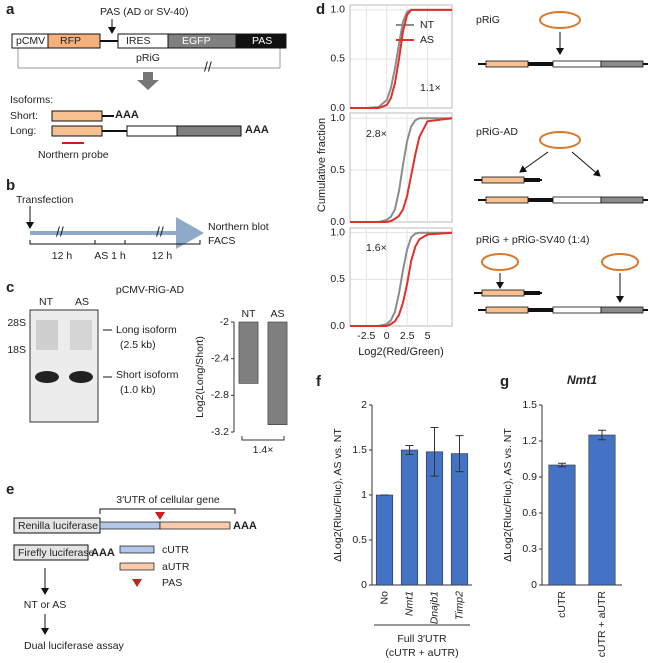 The width and height of the screenshot is (657, 663). I want to click on smear, so click(47, 335).